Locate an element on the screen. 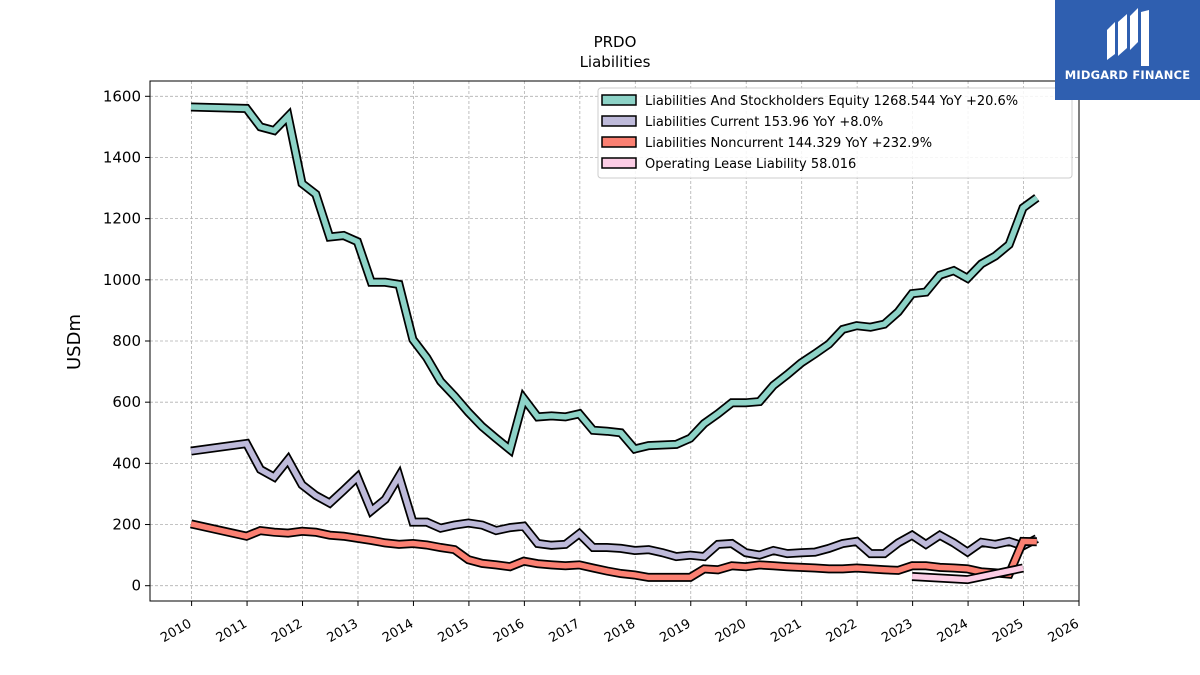 The image size is (1200, 675). y-tick-label: 600 is located at coordinates (126, 402).